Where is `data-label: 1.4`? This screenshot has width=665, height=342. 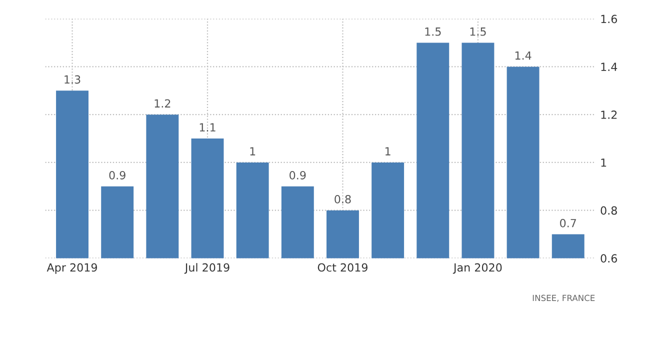
data-label: 1.4 is located at coordinates (523, 55).